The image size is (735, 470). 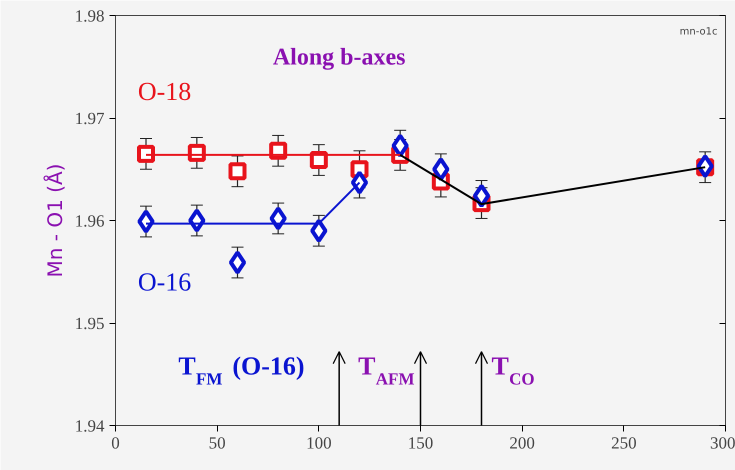 What do you see at coordinates (89, 426) in the screenshot?
I see `y-tick-label: 1.94` at bounding box center [89, 426].